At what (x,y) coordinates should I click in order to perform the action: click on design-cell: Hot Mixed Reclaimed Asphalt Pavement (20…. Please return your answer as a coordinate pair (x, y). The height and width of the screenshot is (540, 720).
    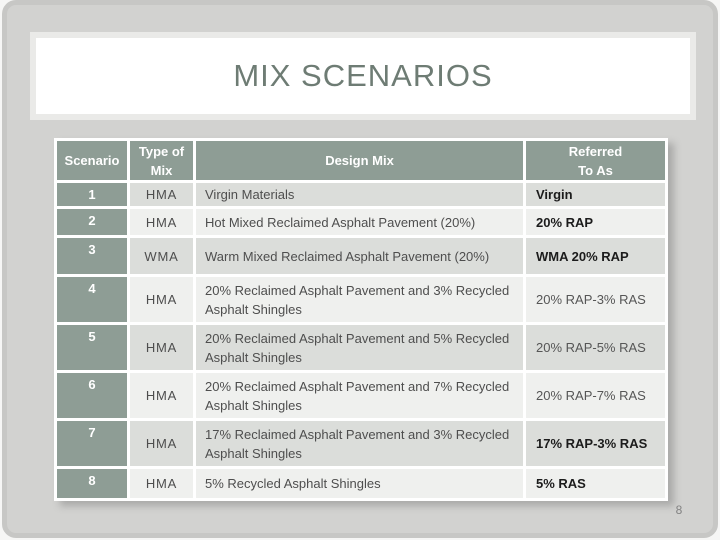
    Looking at the image, I should click on (359, 222).